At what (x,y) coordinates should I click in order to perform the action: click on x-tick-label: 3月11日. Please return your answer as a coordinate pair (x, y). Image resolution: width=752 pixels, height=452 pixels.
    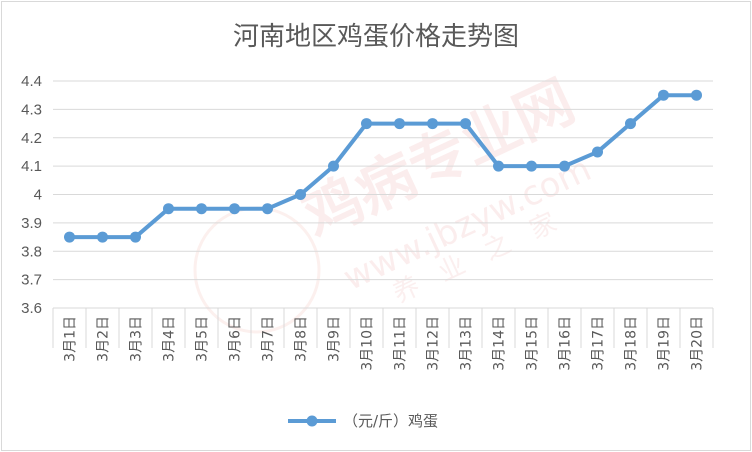
    Looking at the image, I should click on (401, 343).